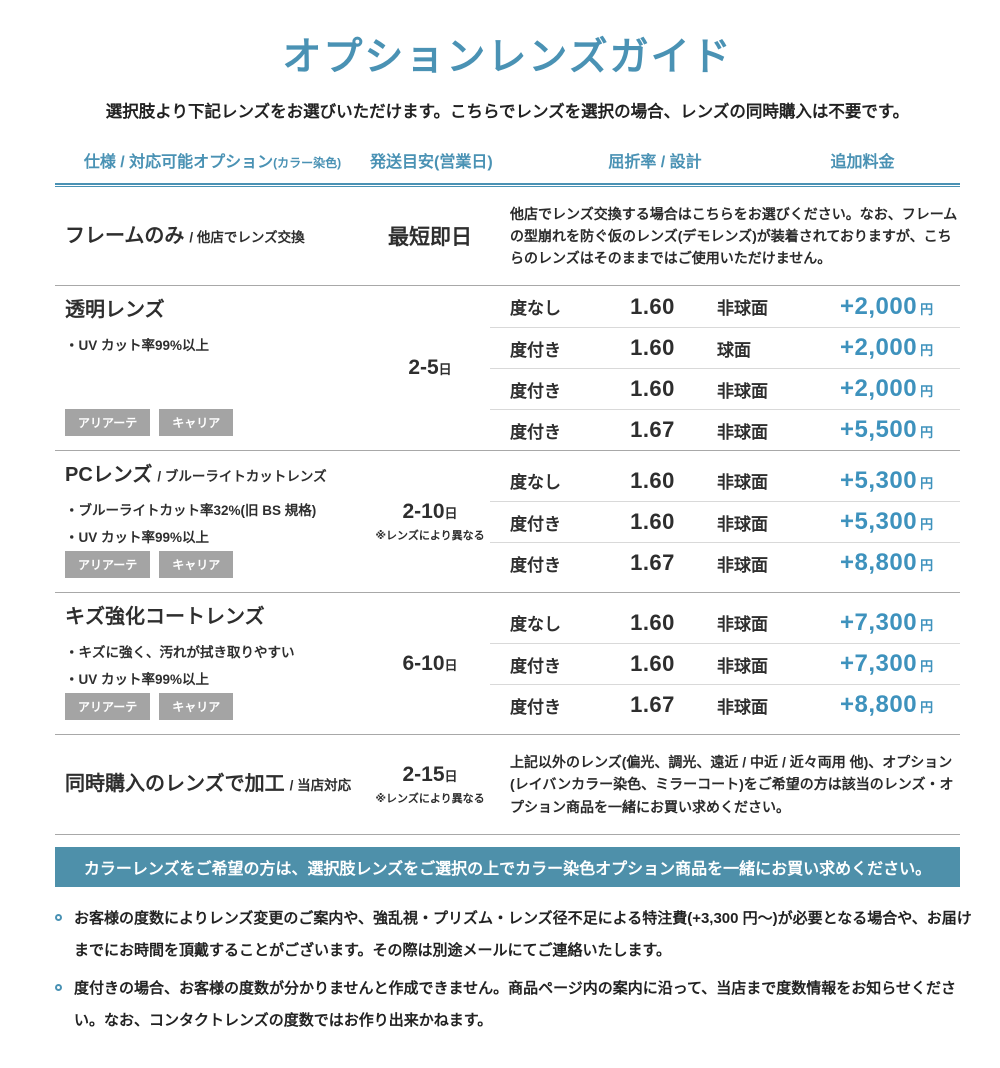 This screenshot has height=1068, width=1000. Describe the element at coordinates (242, 477) in the screenshot. I see `lens-name-sub: / ブルーライトカットレンズ` at that location.